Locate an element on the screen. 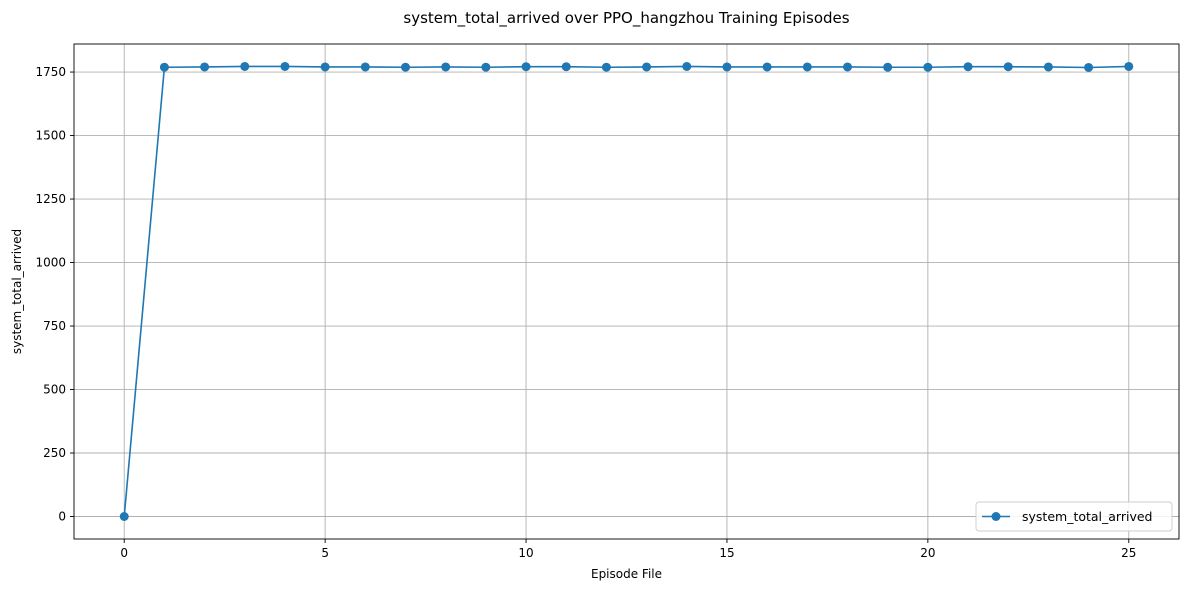 Image resolution: width=1189 pixels, height=590 pixels. y-tick-label: 1250 is located at coordinates (50, 199).